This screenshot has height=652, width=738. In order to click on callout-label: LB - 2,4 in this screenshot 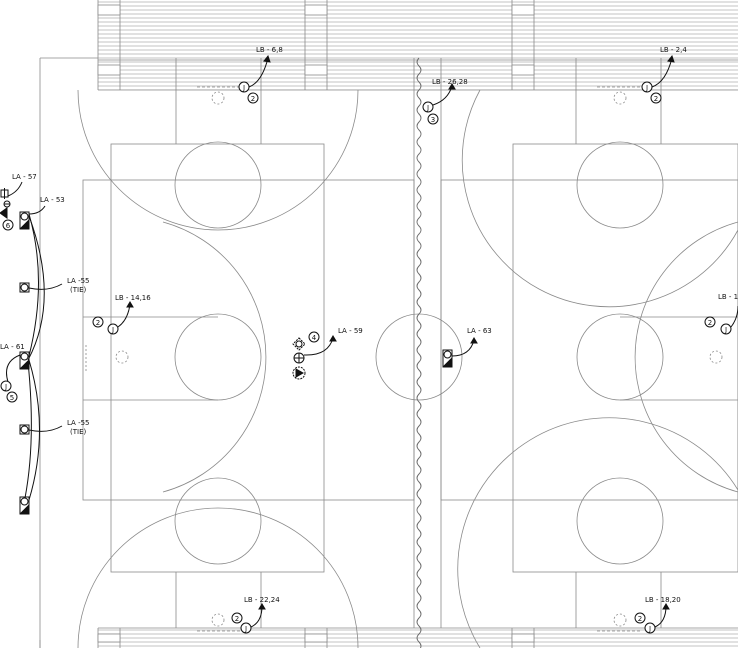, I will do `click(673, 50)`.